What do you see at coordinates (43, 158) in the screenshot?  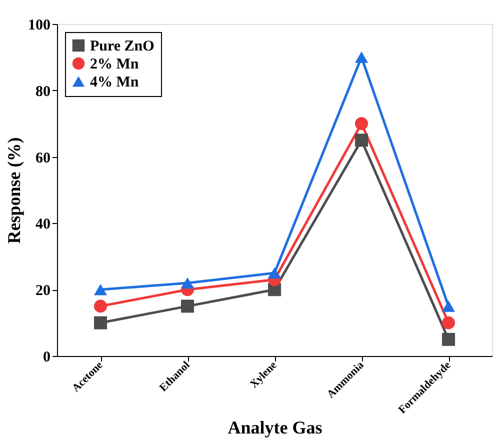 I see `y-tick-label: 60` at bounding box center [43, 158].